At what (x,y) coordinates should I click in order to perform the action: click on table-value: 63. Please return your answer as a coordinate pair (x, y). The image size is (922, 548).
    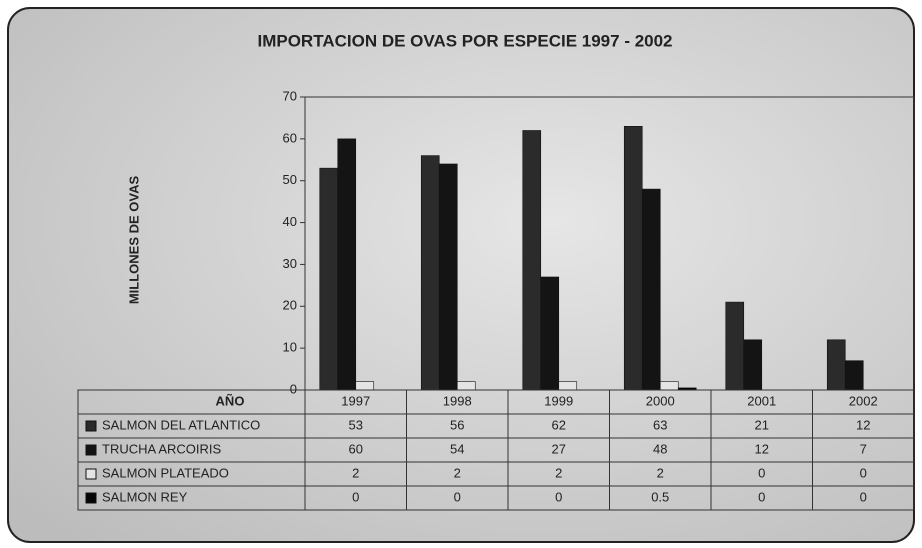
    Looking at the image, I should click on (660, 424).